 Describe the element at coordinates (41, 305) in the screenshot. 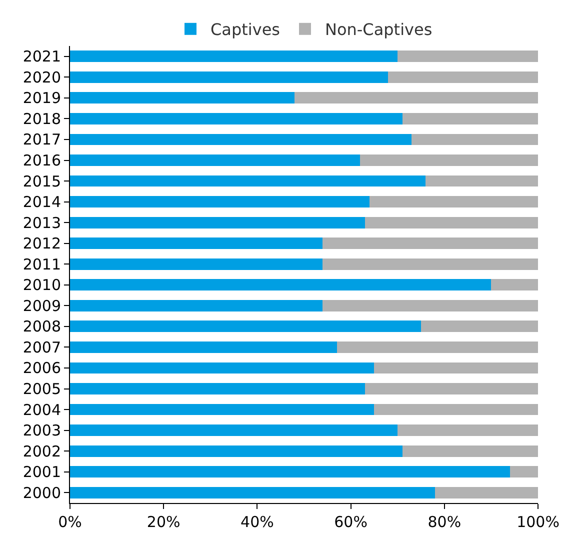

I see `y-tick-label: 2009` at that location.